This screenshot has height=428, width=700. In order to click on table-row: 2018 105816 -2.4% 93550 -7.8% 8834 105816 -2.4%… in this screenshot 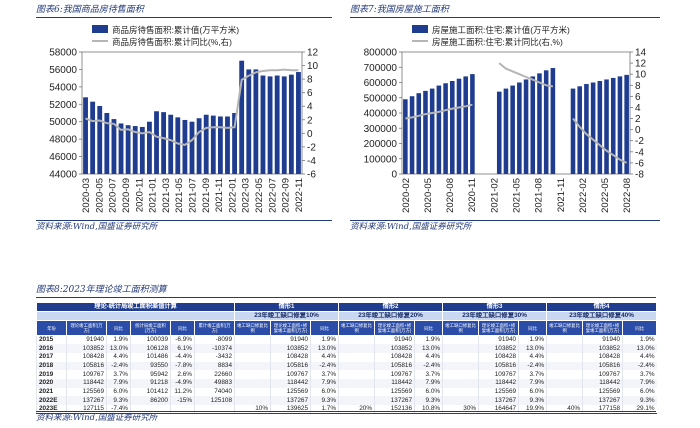, I will do `click(346, 366)`.